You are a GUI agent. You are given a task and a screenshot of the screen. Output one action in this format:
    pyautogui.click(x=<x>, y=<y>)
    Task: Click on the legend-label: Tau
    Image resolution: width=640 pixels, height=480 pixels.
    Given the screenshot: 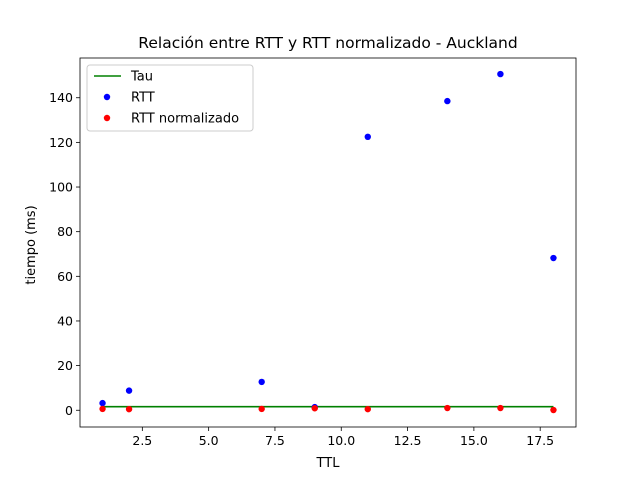 What is the action you would take?
    pyautogui.click(x=141, y=77)
    